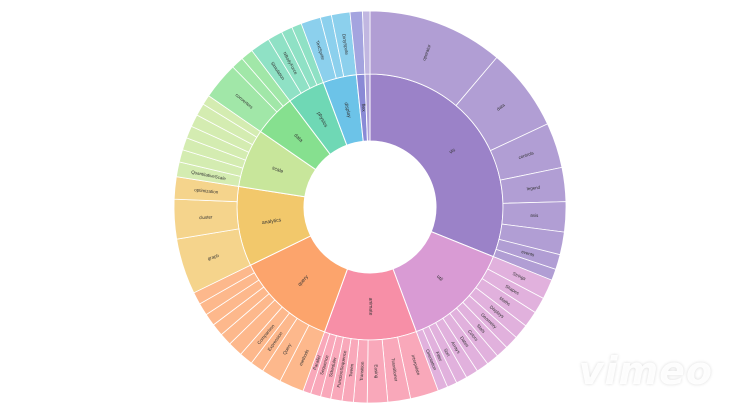  Describe the element at coordinates (519, 276) in the screenshot. I see `arc-label-strings: Strings` at that location.